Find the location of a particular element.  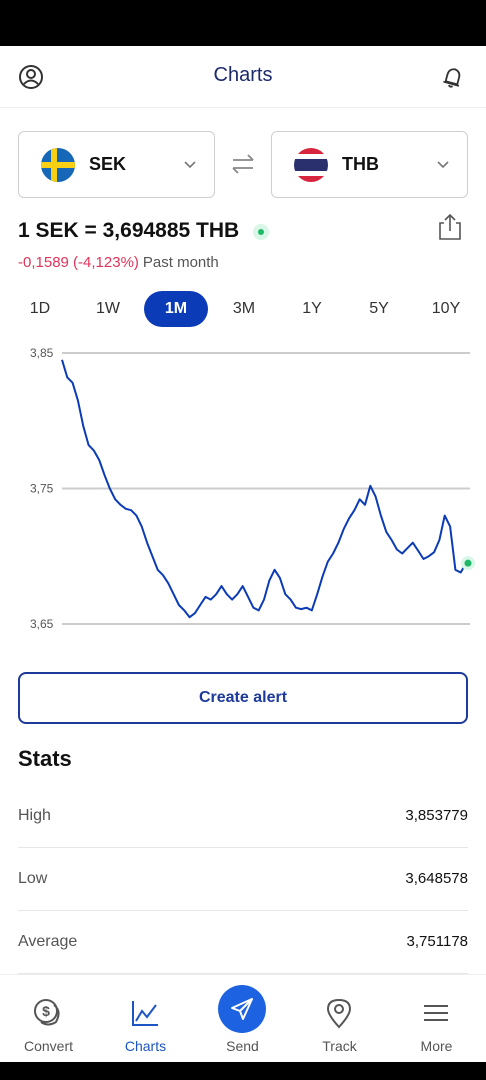

swap-icon is located at coordinates (243, 164).